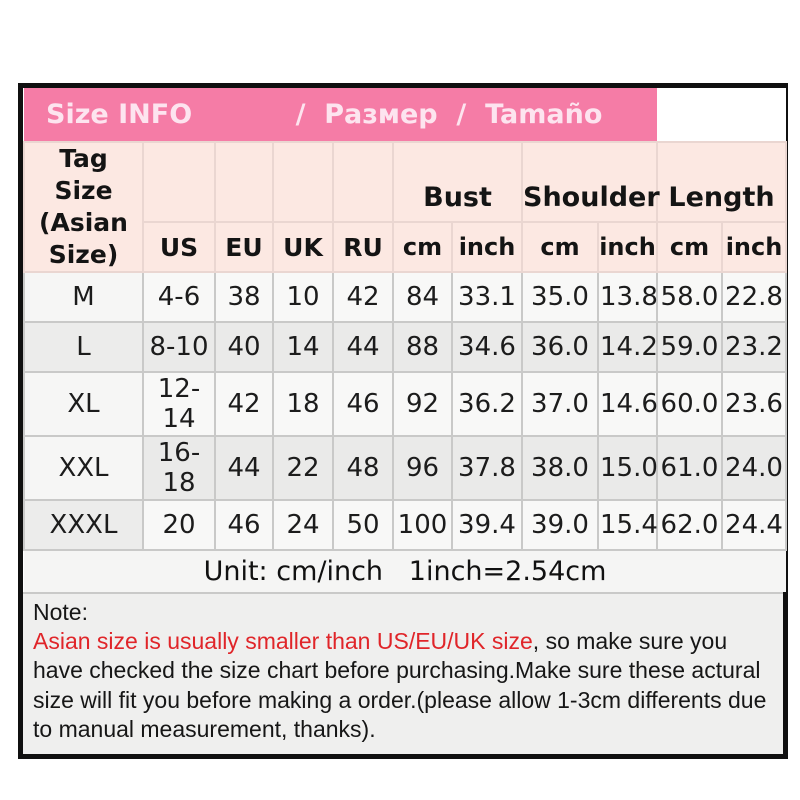  Describe the element at coordinates (303, 404) in the screenshot. I see `size-cell: 18` at that location.